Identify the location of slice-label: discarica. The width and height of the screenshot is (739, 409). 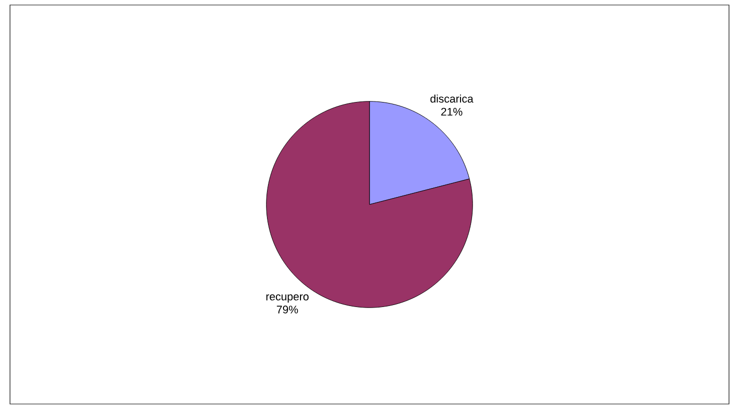
(452, 98).